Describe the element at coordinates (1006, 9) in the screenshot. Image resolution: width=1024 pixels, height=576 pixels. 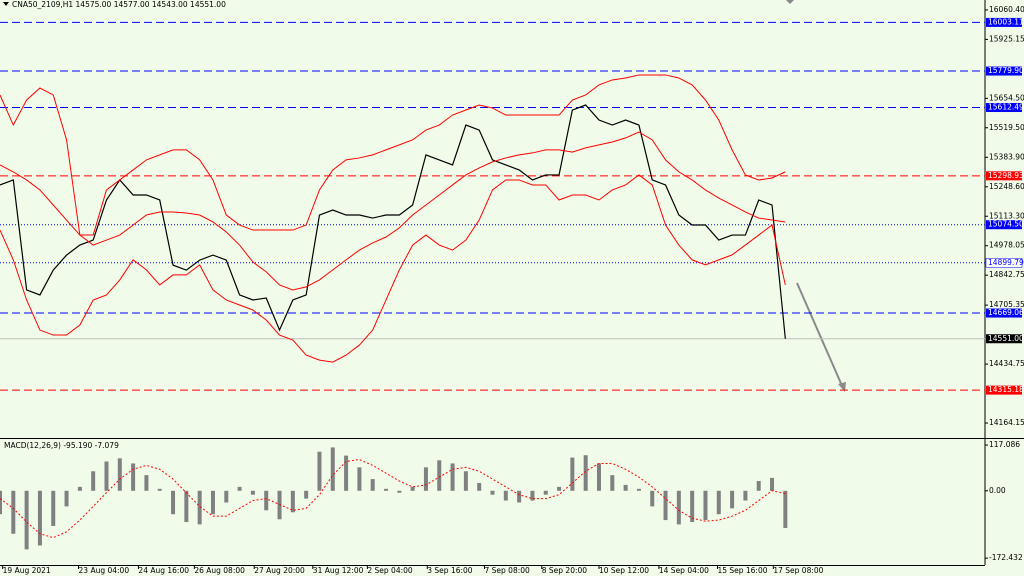
I see `y-tick-label: 16060.40` at that location.